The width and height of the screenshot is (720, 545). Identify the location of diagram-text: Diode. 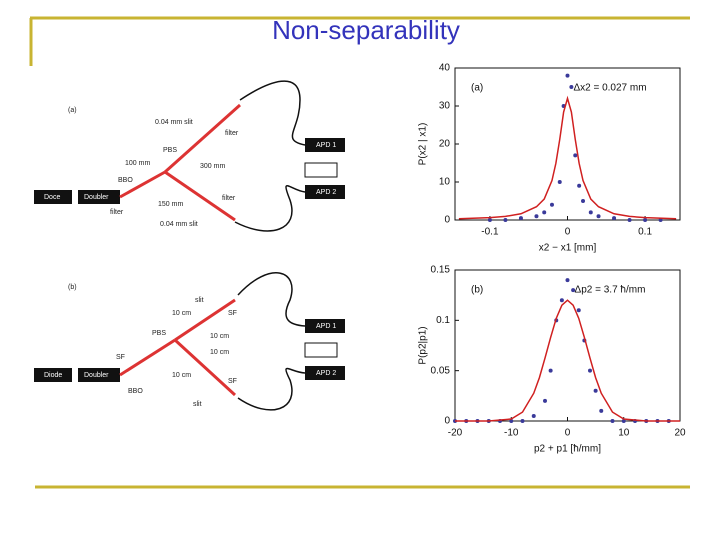
(53, 375).